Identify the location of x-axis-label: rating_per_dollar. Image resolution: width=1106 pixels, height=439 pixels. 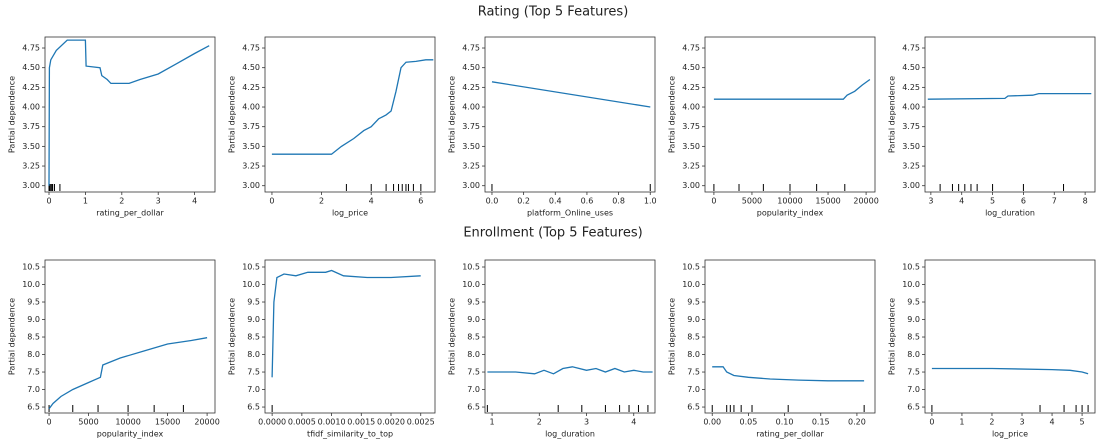
(790, 434).